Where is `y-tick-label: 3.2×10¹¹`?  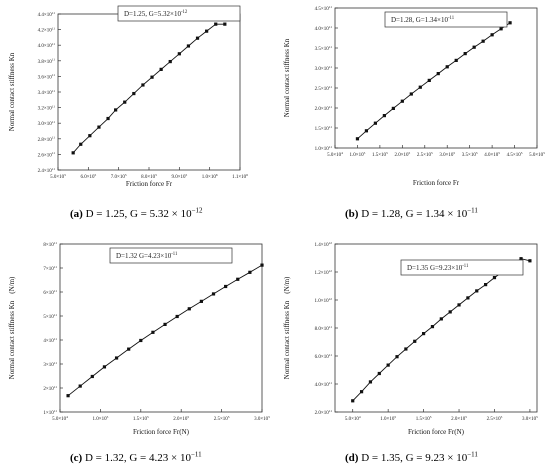 y-tick-label: 3.2×10¹¹ is located at coordinates (47, 107).